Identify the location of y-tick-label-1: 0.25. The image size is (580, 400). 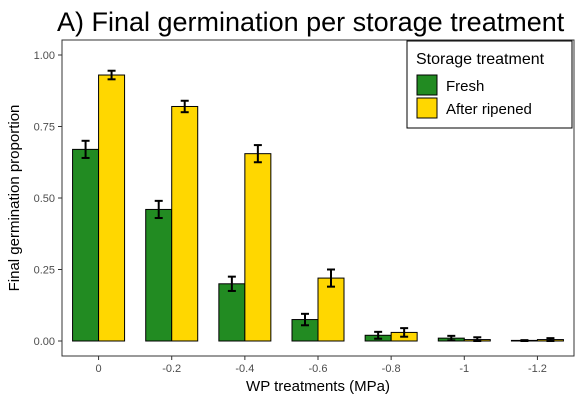
(44, 271).